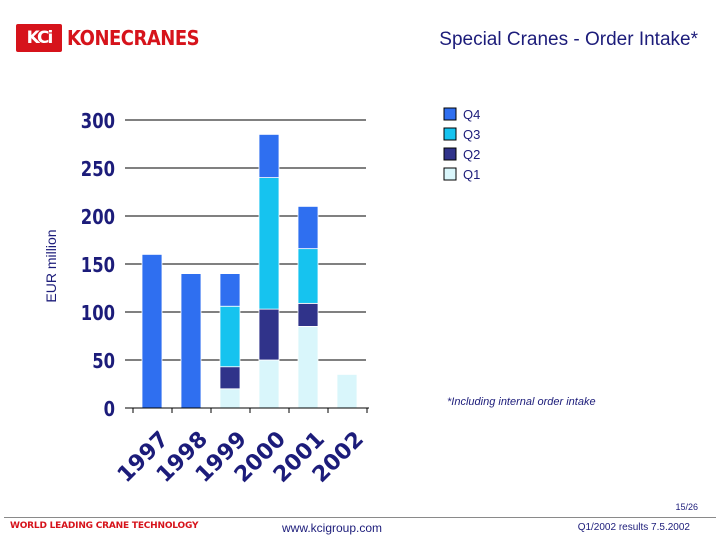 This screenshot has height=540, width=720. Describe the element at coordinates (360, 517) in the screenshot. I see `footer-divider` at that location.